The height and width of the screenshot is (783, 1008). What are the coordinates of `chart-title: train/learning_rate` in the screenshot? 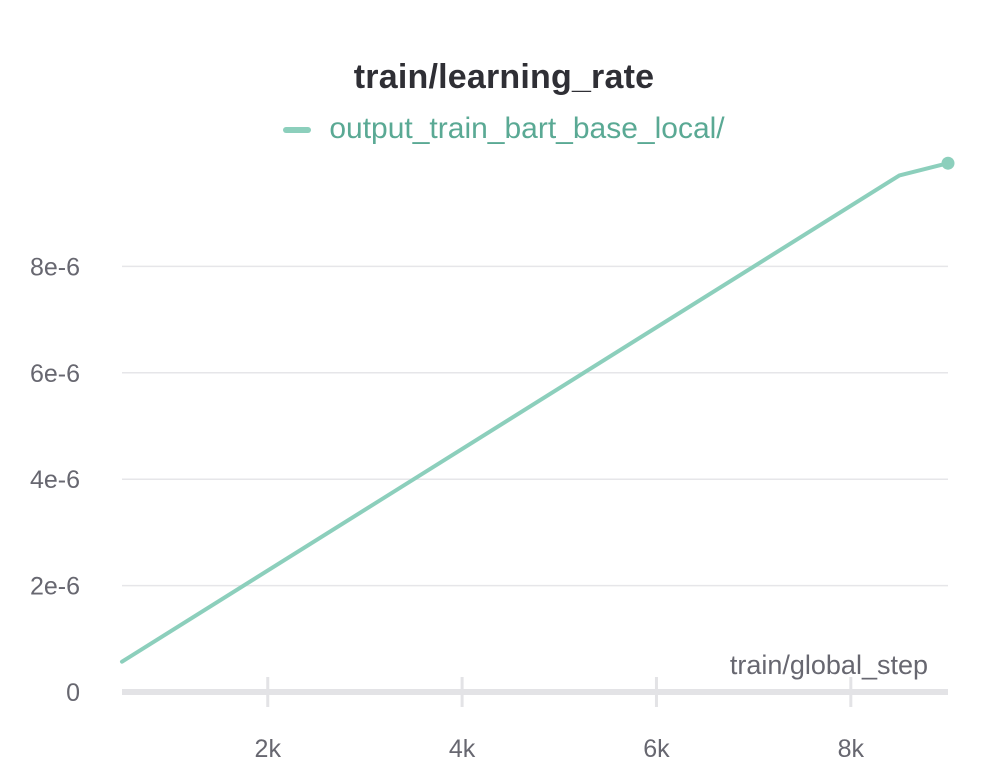 It's located at (504, 77).